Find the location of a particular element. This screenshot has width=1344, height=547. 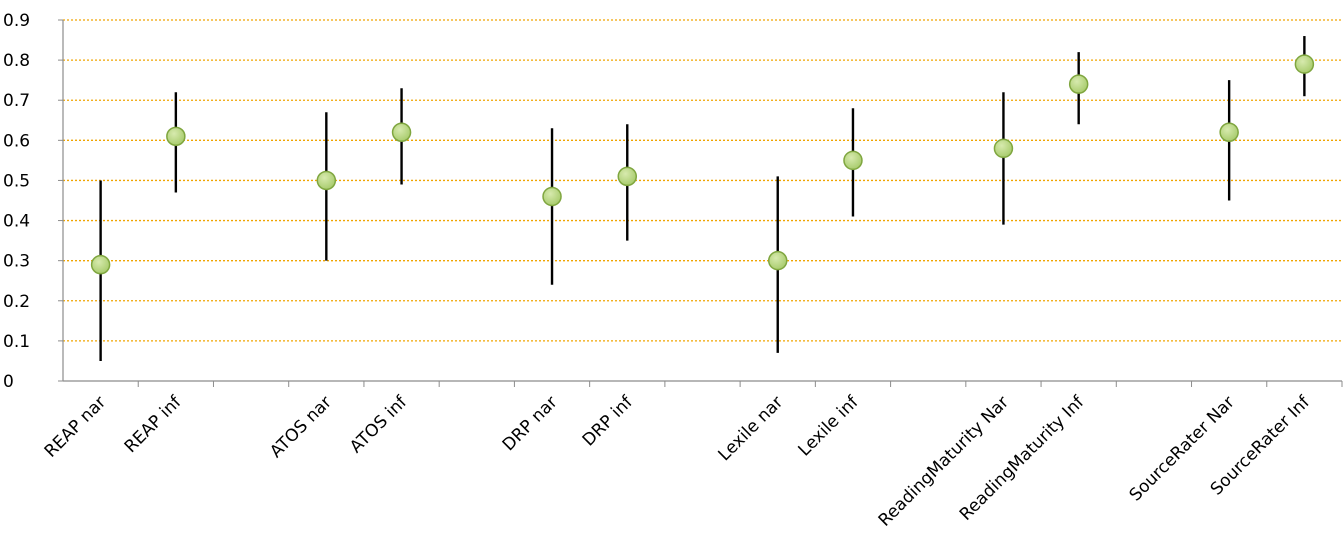

y-tick-label: 0.8 is located at coordinates (16, 61).